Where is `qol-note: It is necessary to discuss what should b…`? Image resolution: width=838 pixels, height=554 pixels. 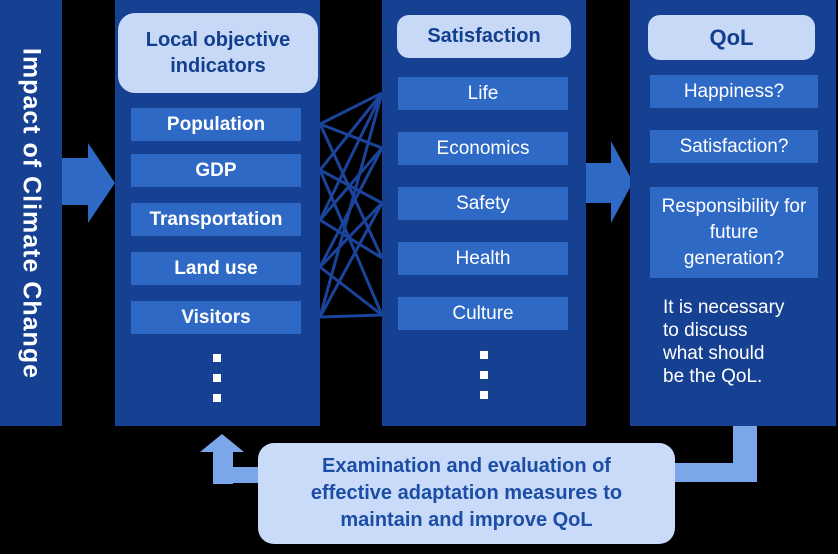
qol-note: It is necessary to discuss what should b… is located at coordinates (723, 342).